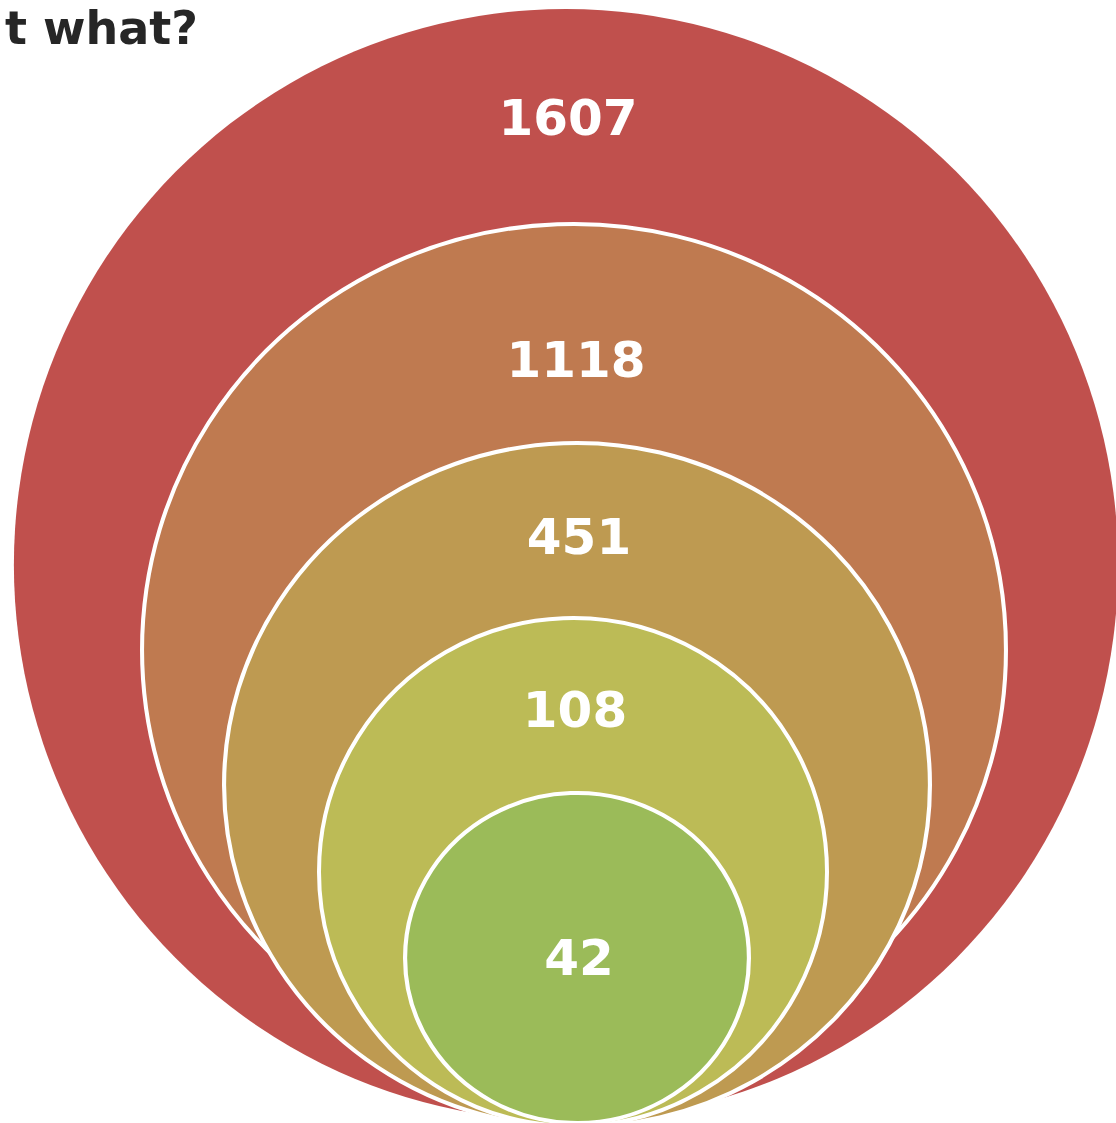 This screenshot has height=1123, width=1116. Describe the element at coordinates (579, 958) in the screenshot. I see `data-label: 42` at that location.